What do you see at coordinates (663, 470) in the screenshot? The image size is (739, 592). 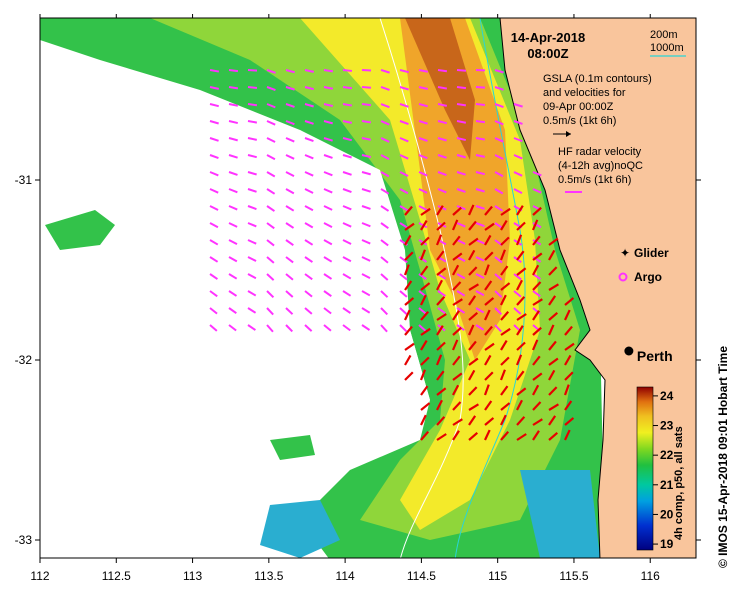 I see `colorbar-ticks: 19 20 21 22 23 24` at bounding box center [663, 470].